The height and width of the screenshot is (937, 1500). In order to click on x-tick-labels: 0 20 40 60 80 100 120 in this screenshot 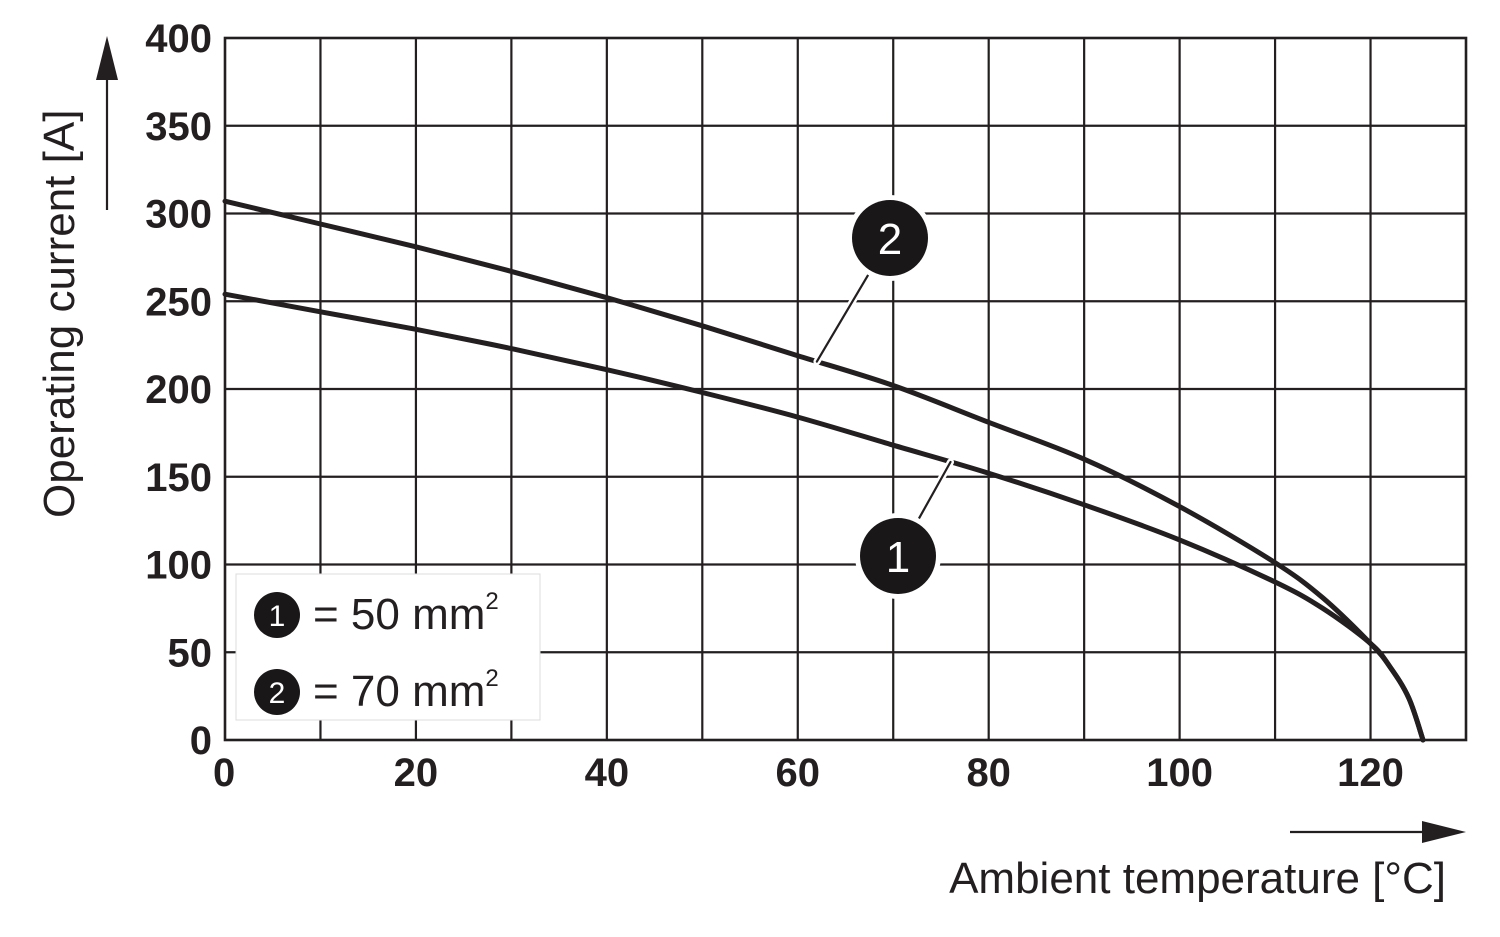, I will do `click(808, 773)`.